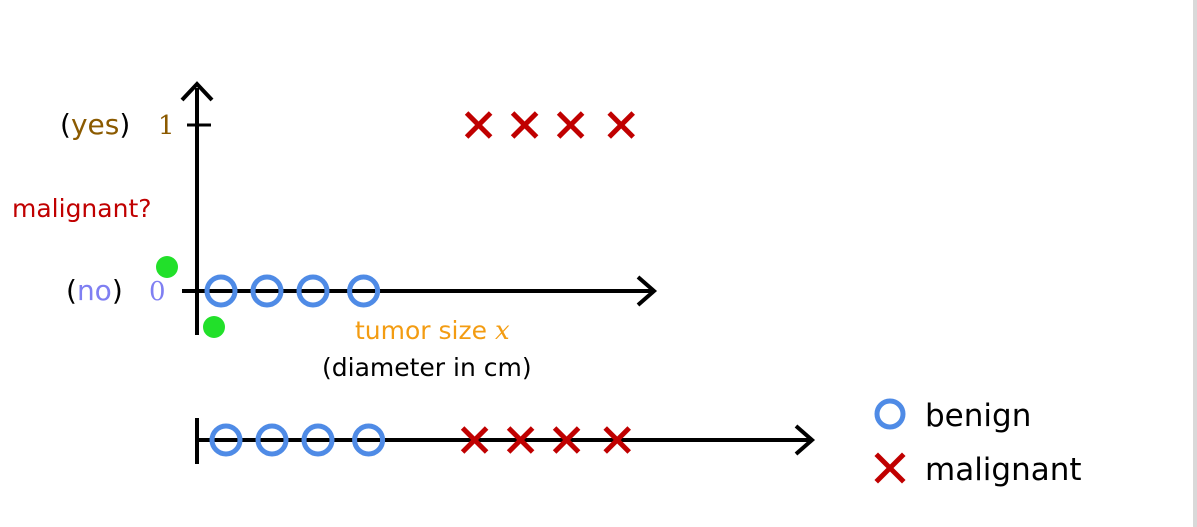  What do you see at coordinates (419, 209) in the screenshot?
I see `main-plot-points` at bounding box center [419, 209].